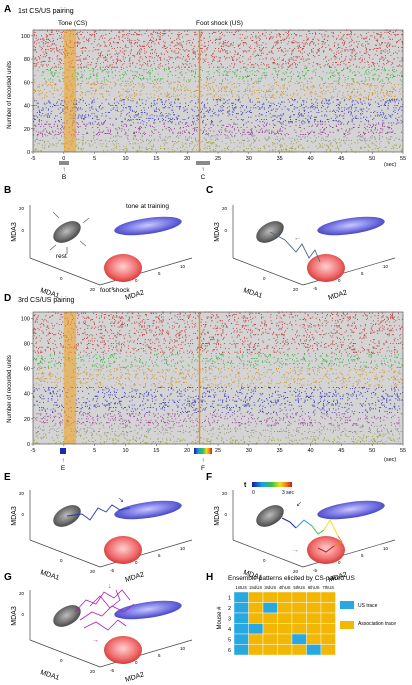  Describe the element at coordinates (33, 451) in the screenshot. I see `x-tick-label: -5` at that location.